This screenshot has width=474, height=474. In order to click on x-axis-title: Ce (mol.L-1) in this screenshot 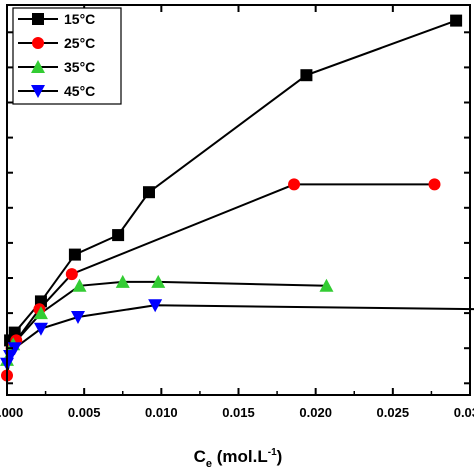, I will do `click(238, 458)`.